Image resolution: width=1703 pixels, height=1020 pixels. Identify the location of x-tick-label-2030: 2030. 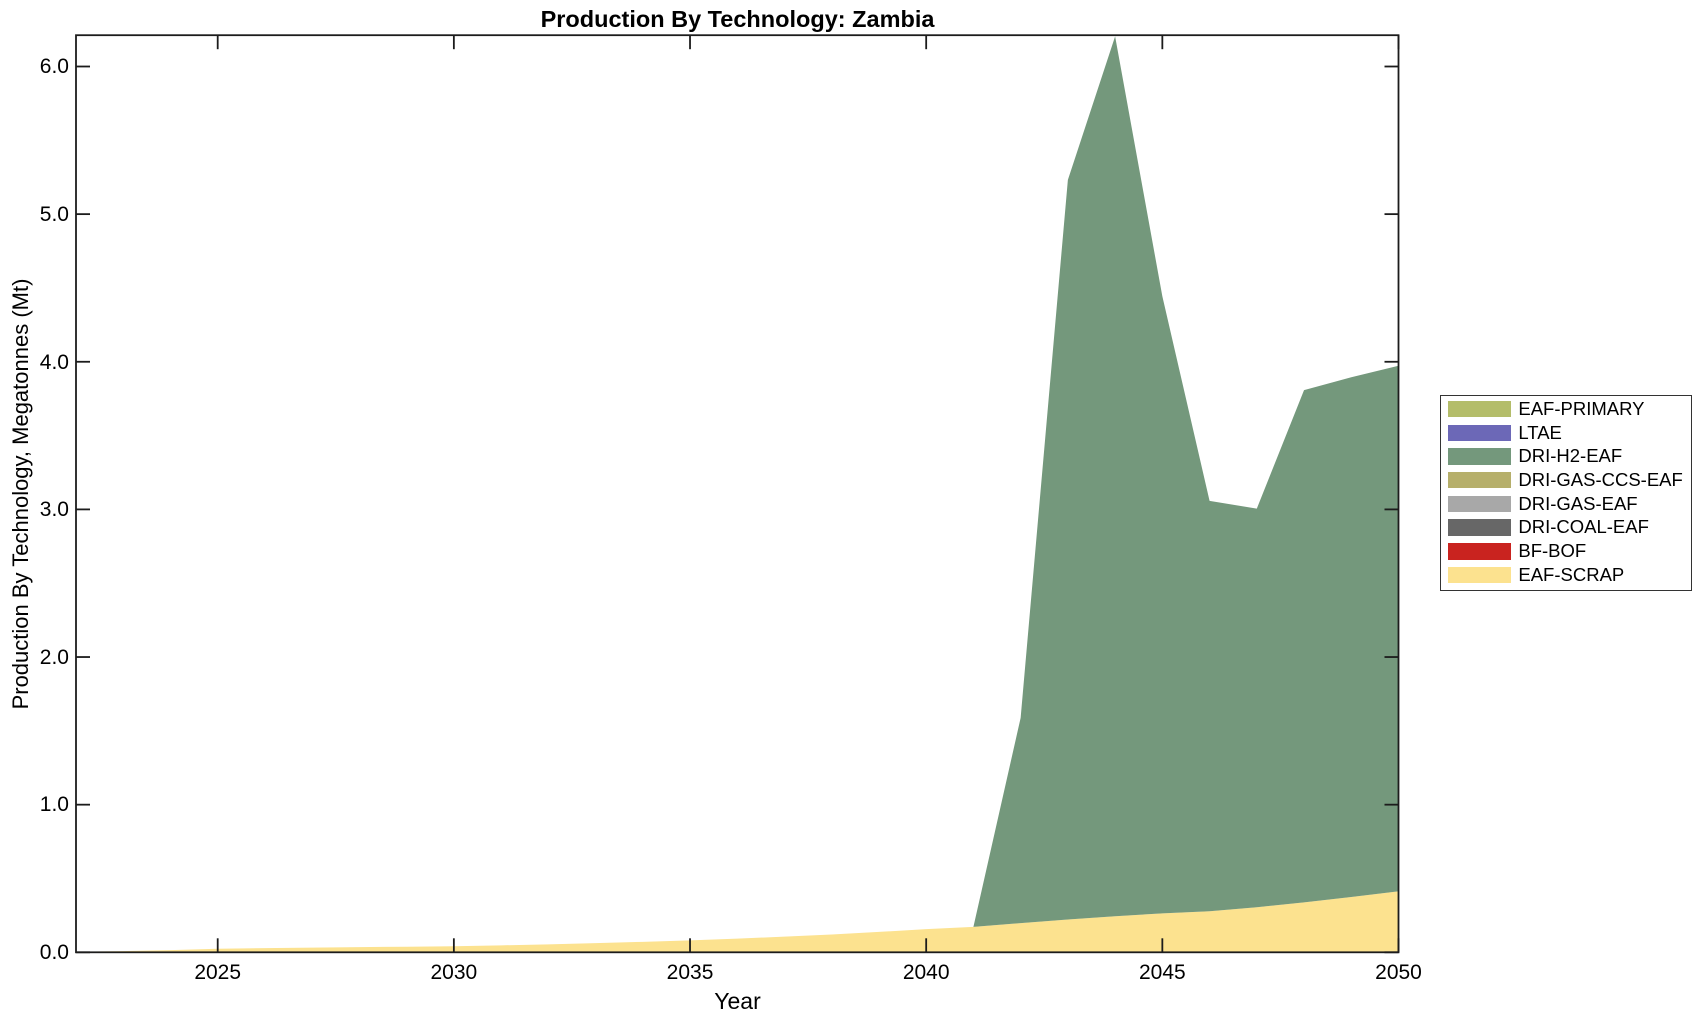
(454, 972).